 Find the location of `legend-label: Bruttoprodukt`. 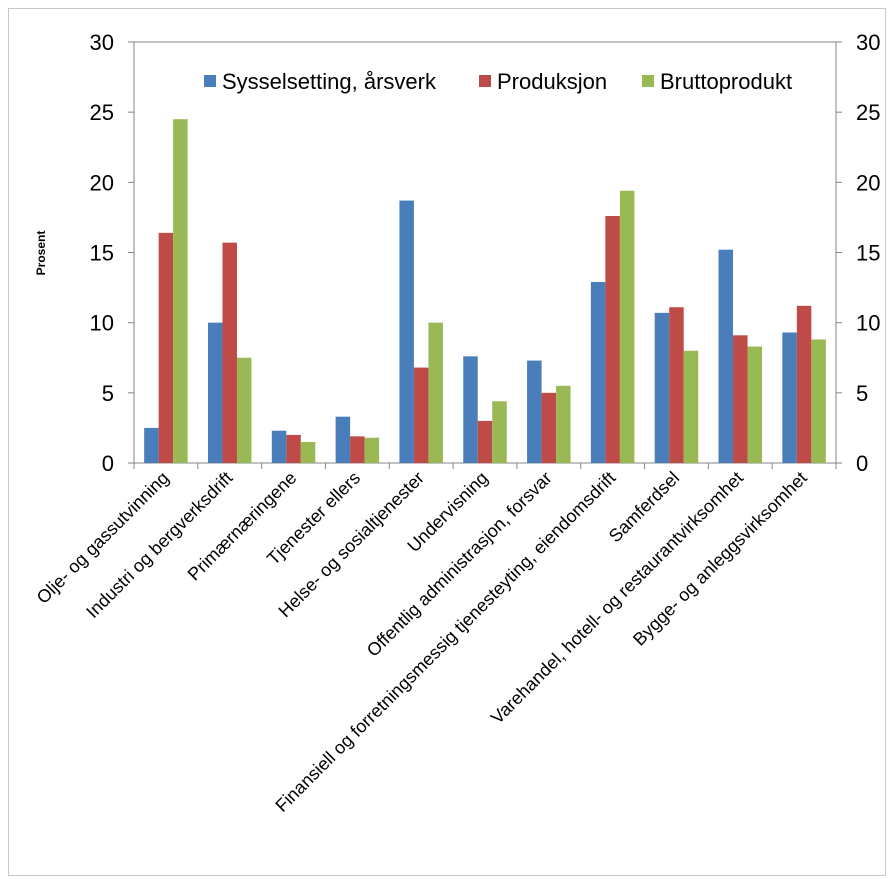

legend-label: Bruttoprodukt is located at coordinates (726, 81).